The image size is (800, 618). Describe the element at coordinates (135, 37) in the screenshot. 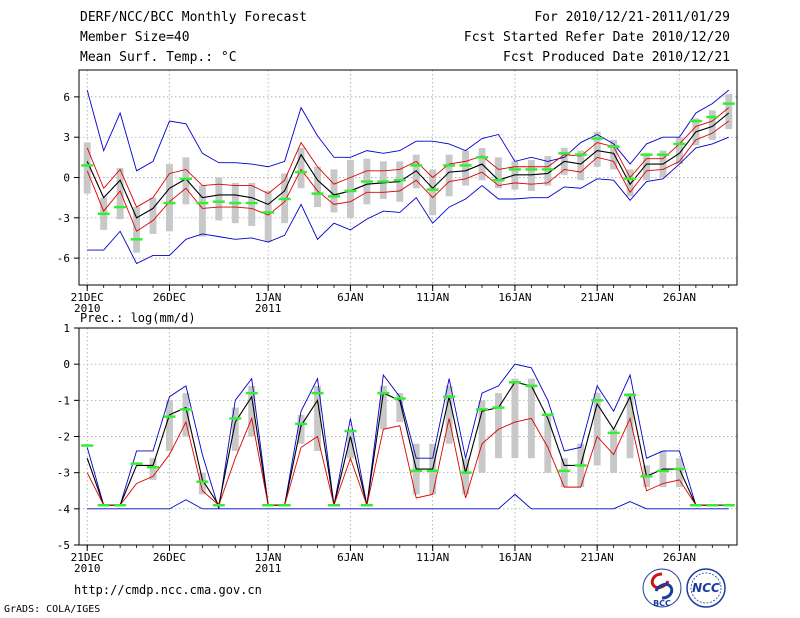

I see `member-size-label: Member Size=40` at that location.